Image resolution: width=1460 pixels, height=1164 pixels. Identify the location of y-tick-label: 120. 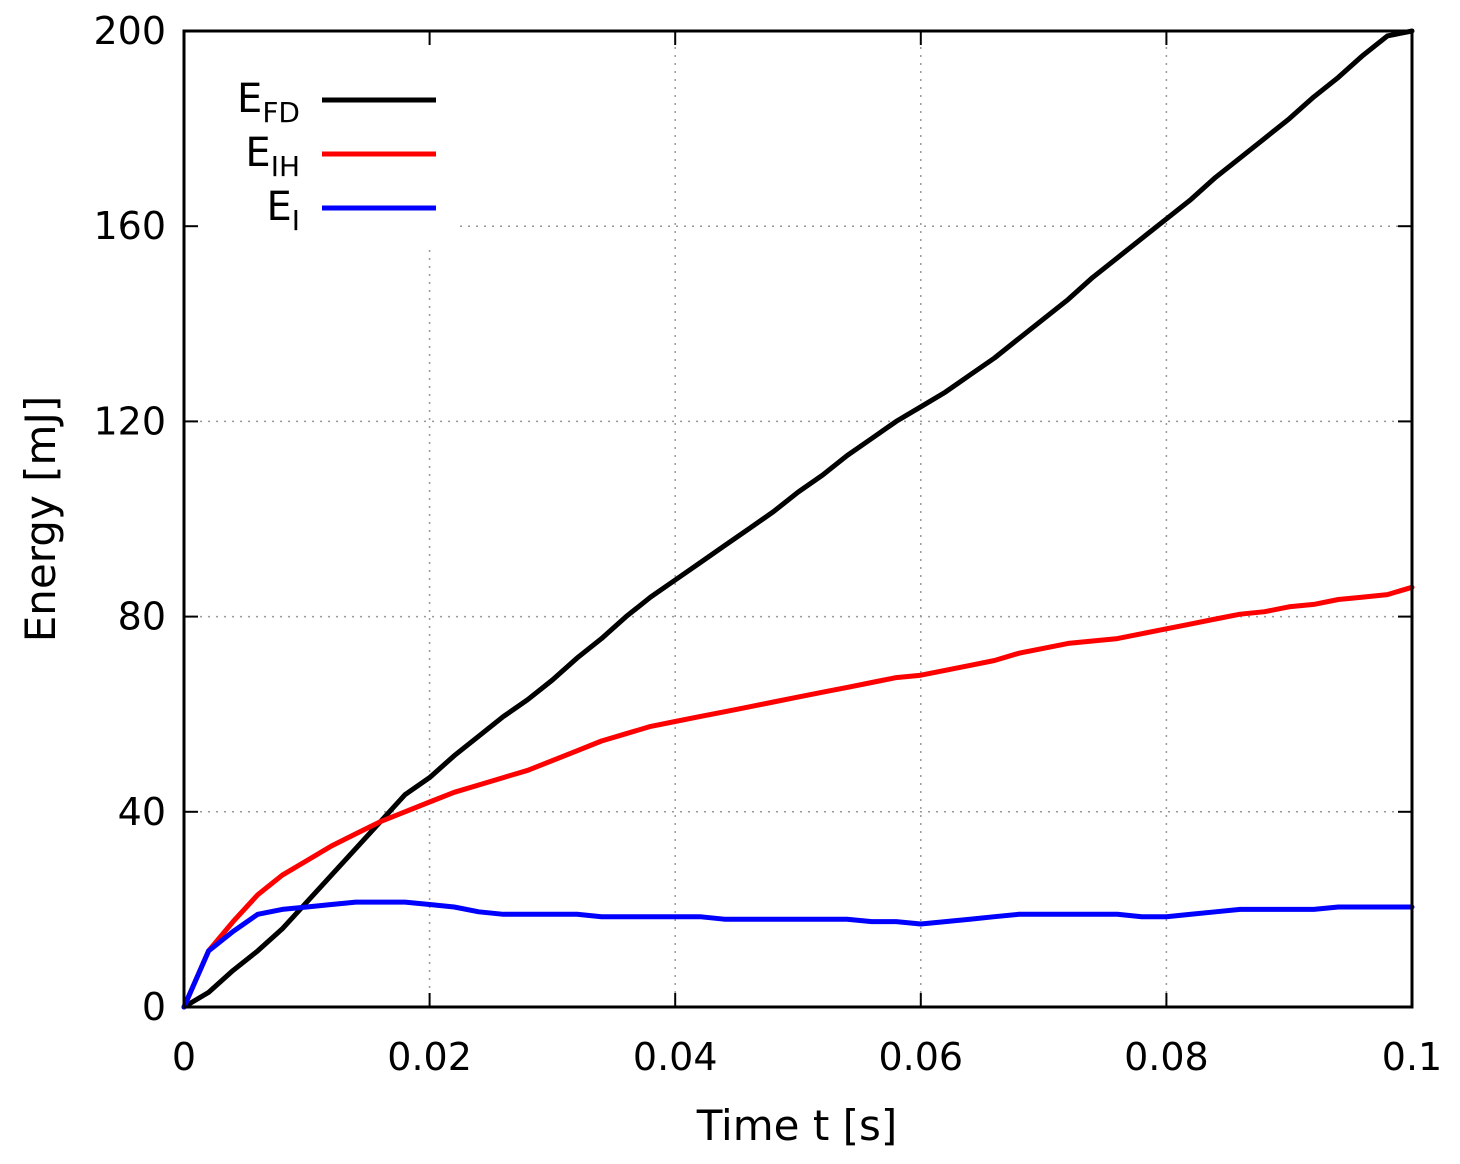
(129, 421).